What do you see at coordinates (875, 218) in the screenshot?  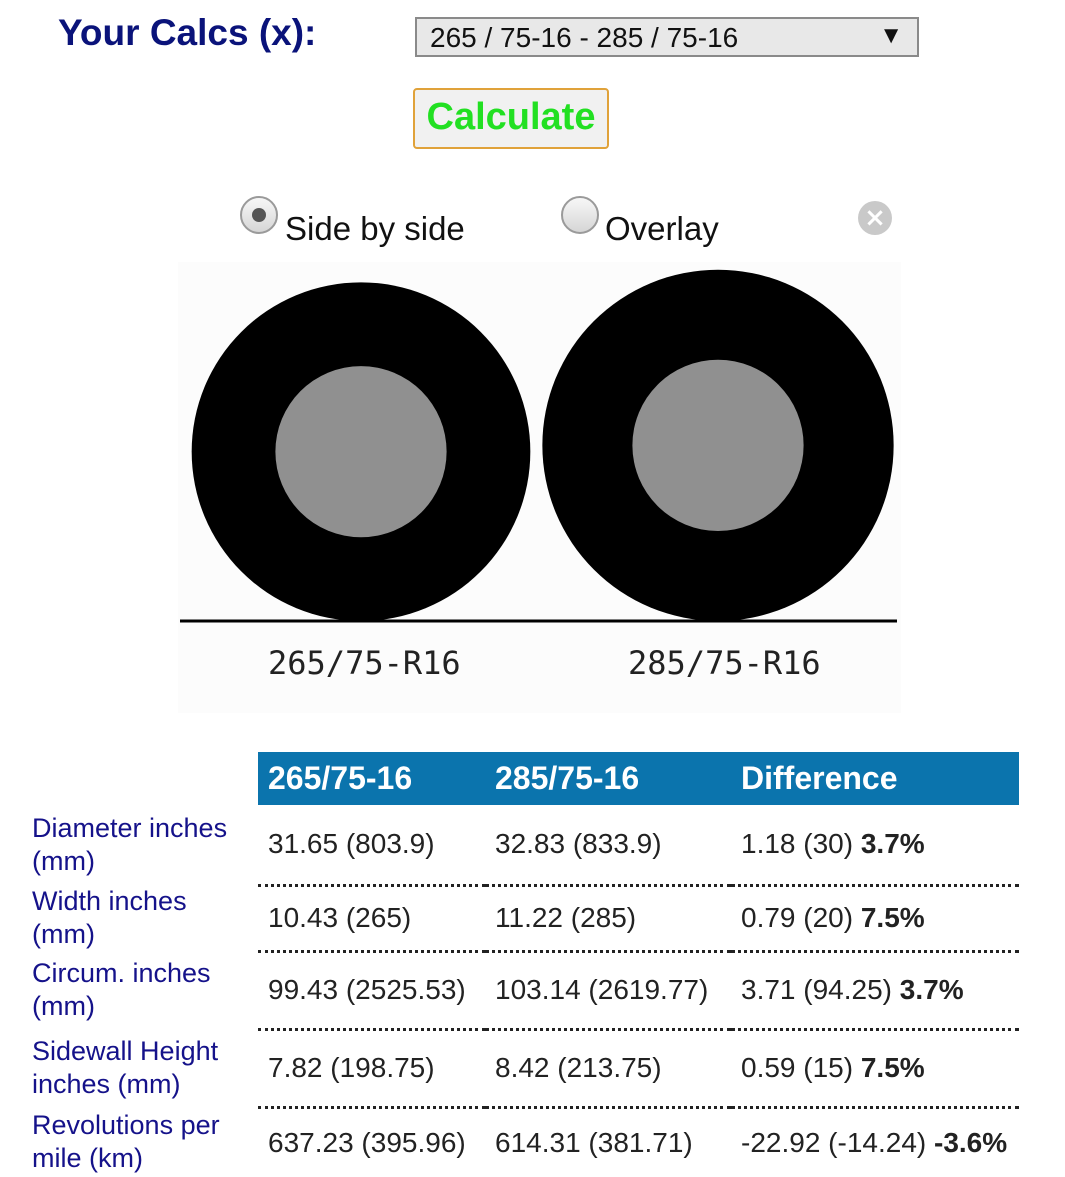 I see `close-icon: ×` at bounding box center [875, 218].